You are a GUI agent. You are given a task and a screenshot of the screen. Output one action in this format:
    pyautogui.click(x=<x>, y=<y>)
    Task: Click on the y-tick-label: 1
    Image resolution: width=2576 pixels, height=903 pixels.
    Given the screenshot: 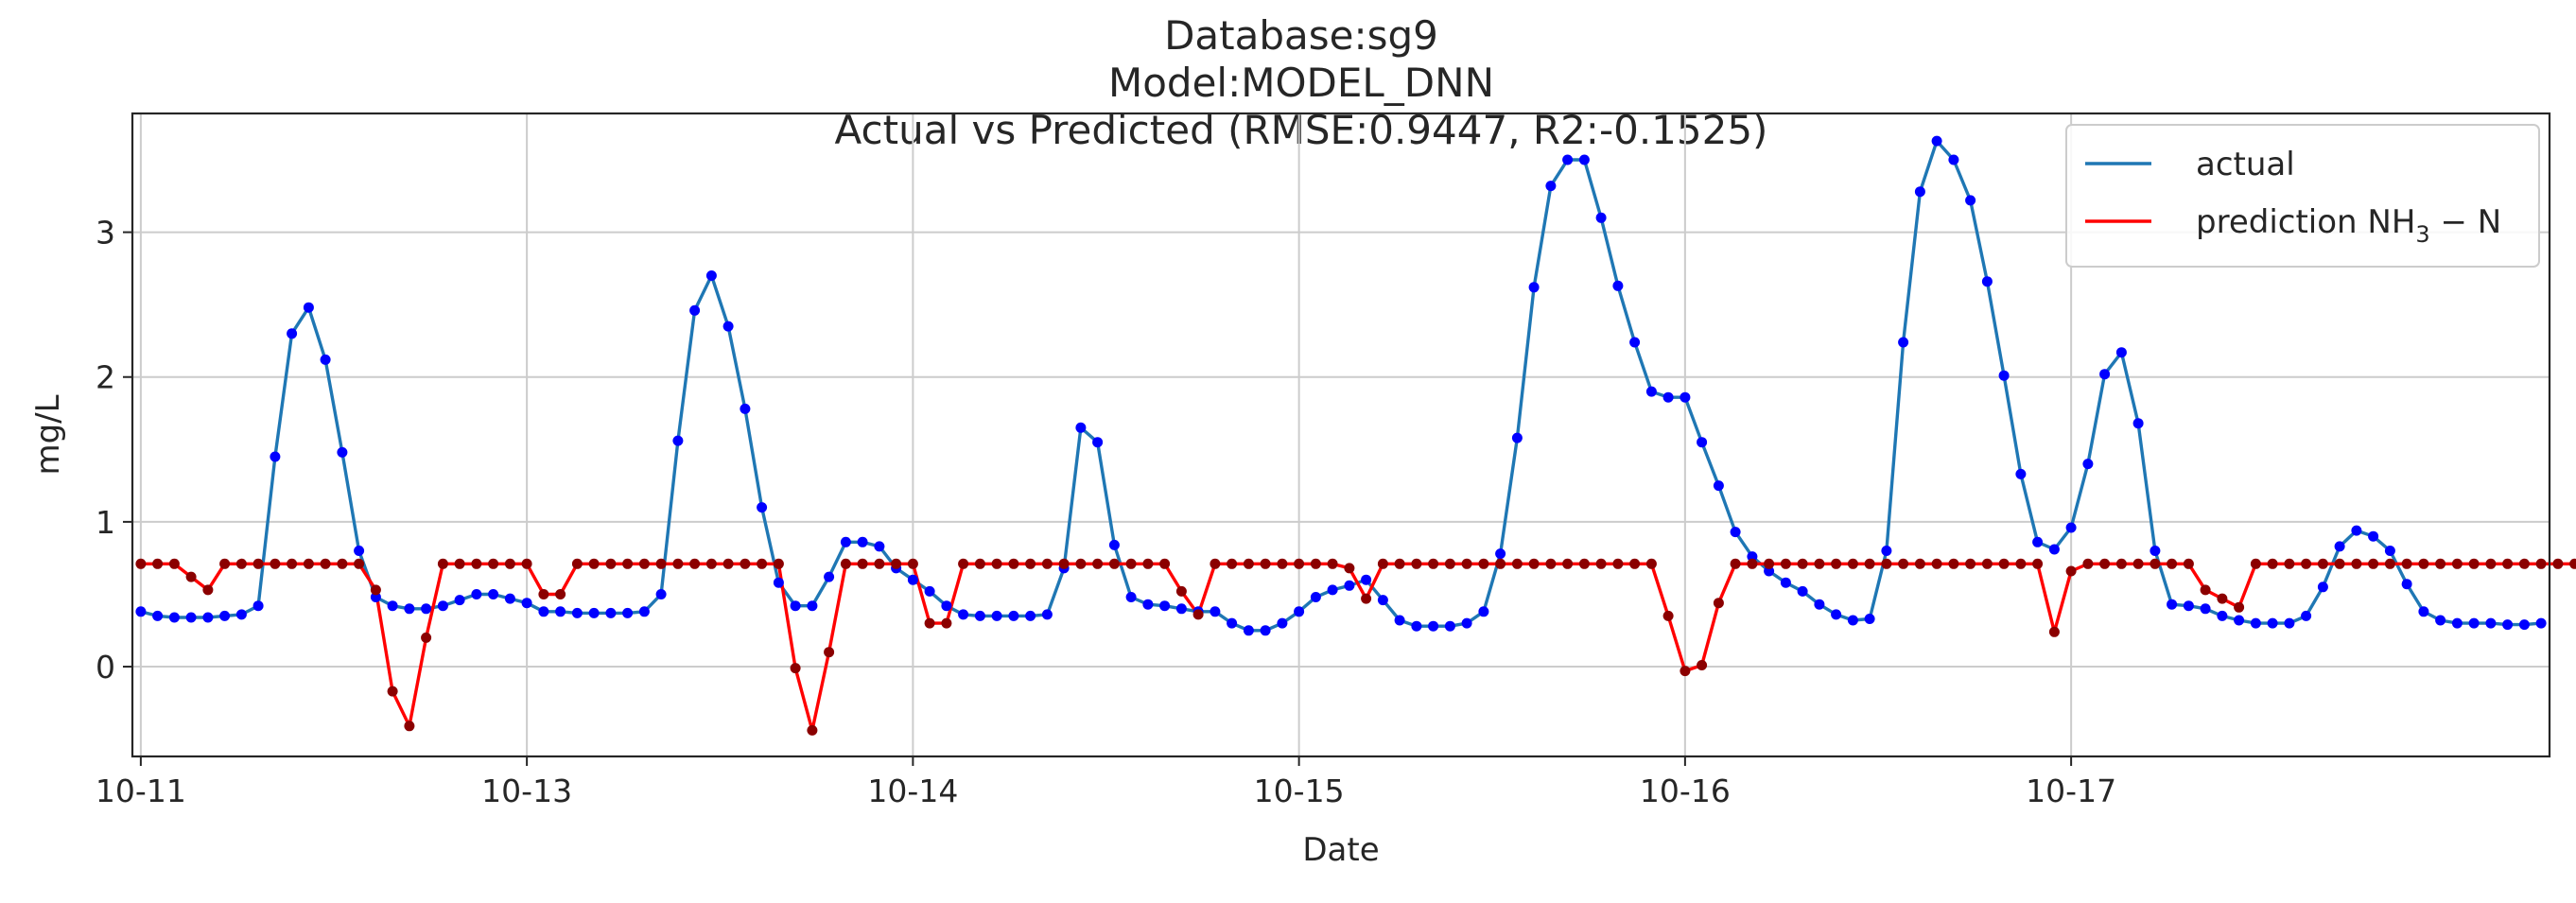 What is the action you would take?
    pyautogui.click(x=105, y=522)
    